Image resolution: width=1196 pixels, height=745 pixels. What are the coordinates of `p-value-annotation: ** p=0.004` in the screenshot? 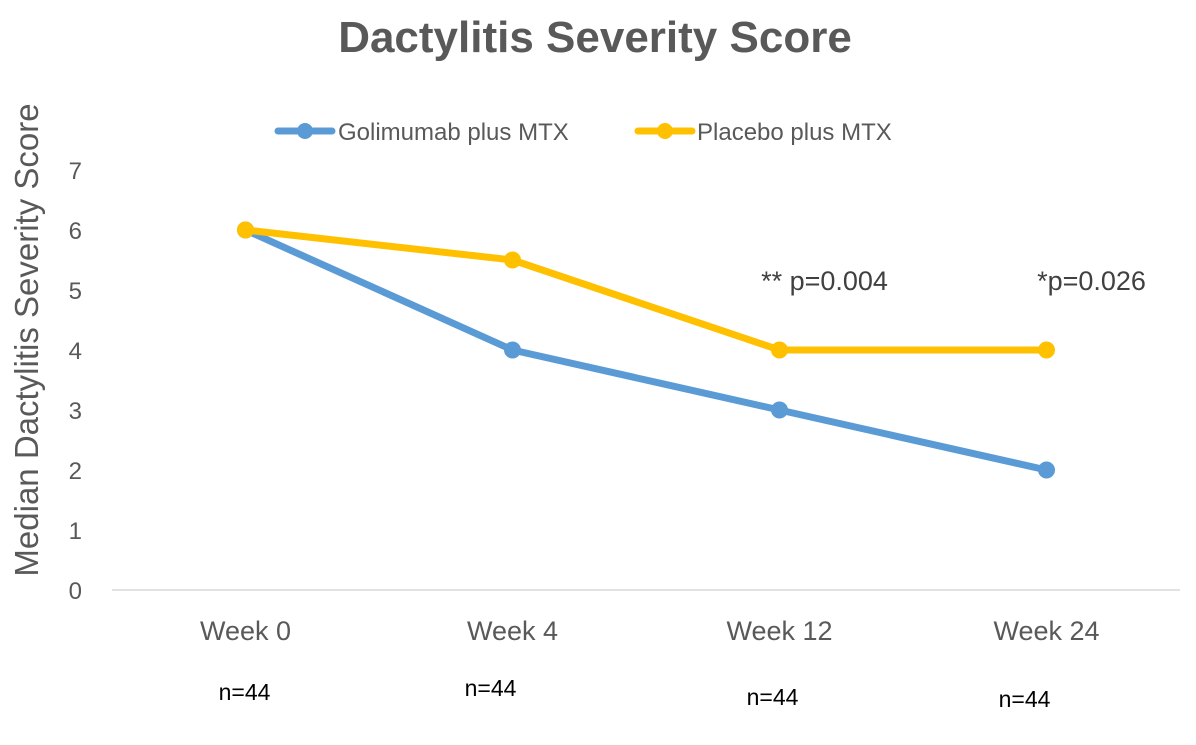 It's located at (824, 281).